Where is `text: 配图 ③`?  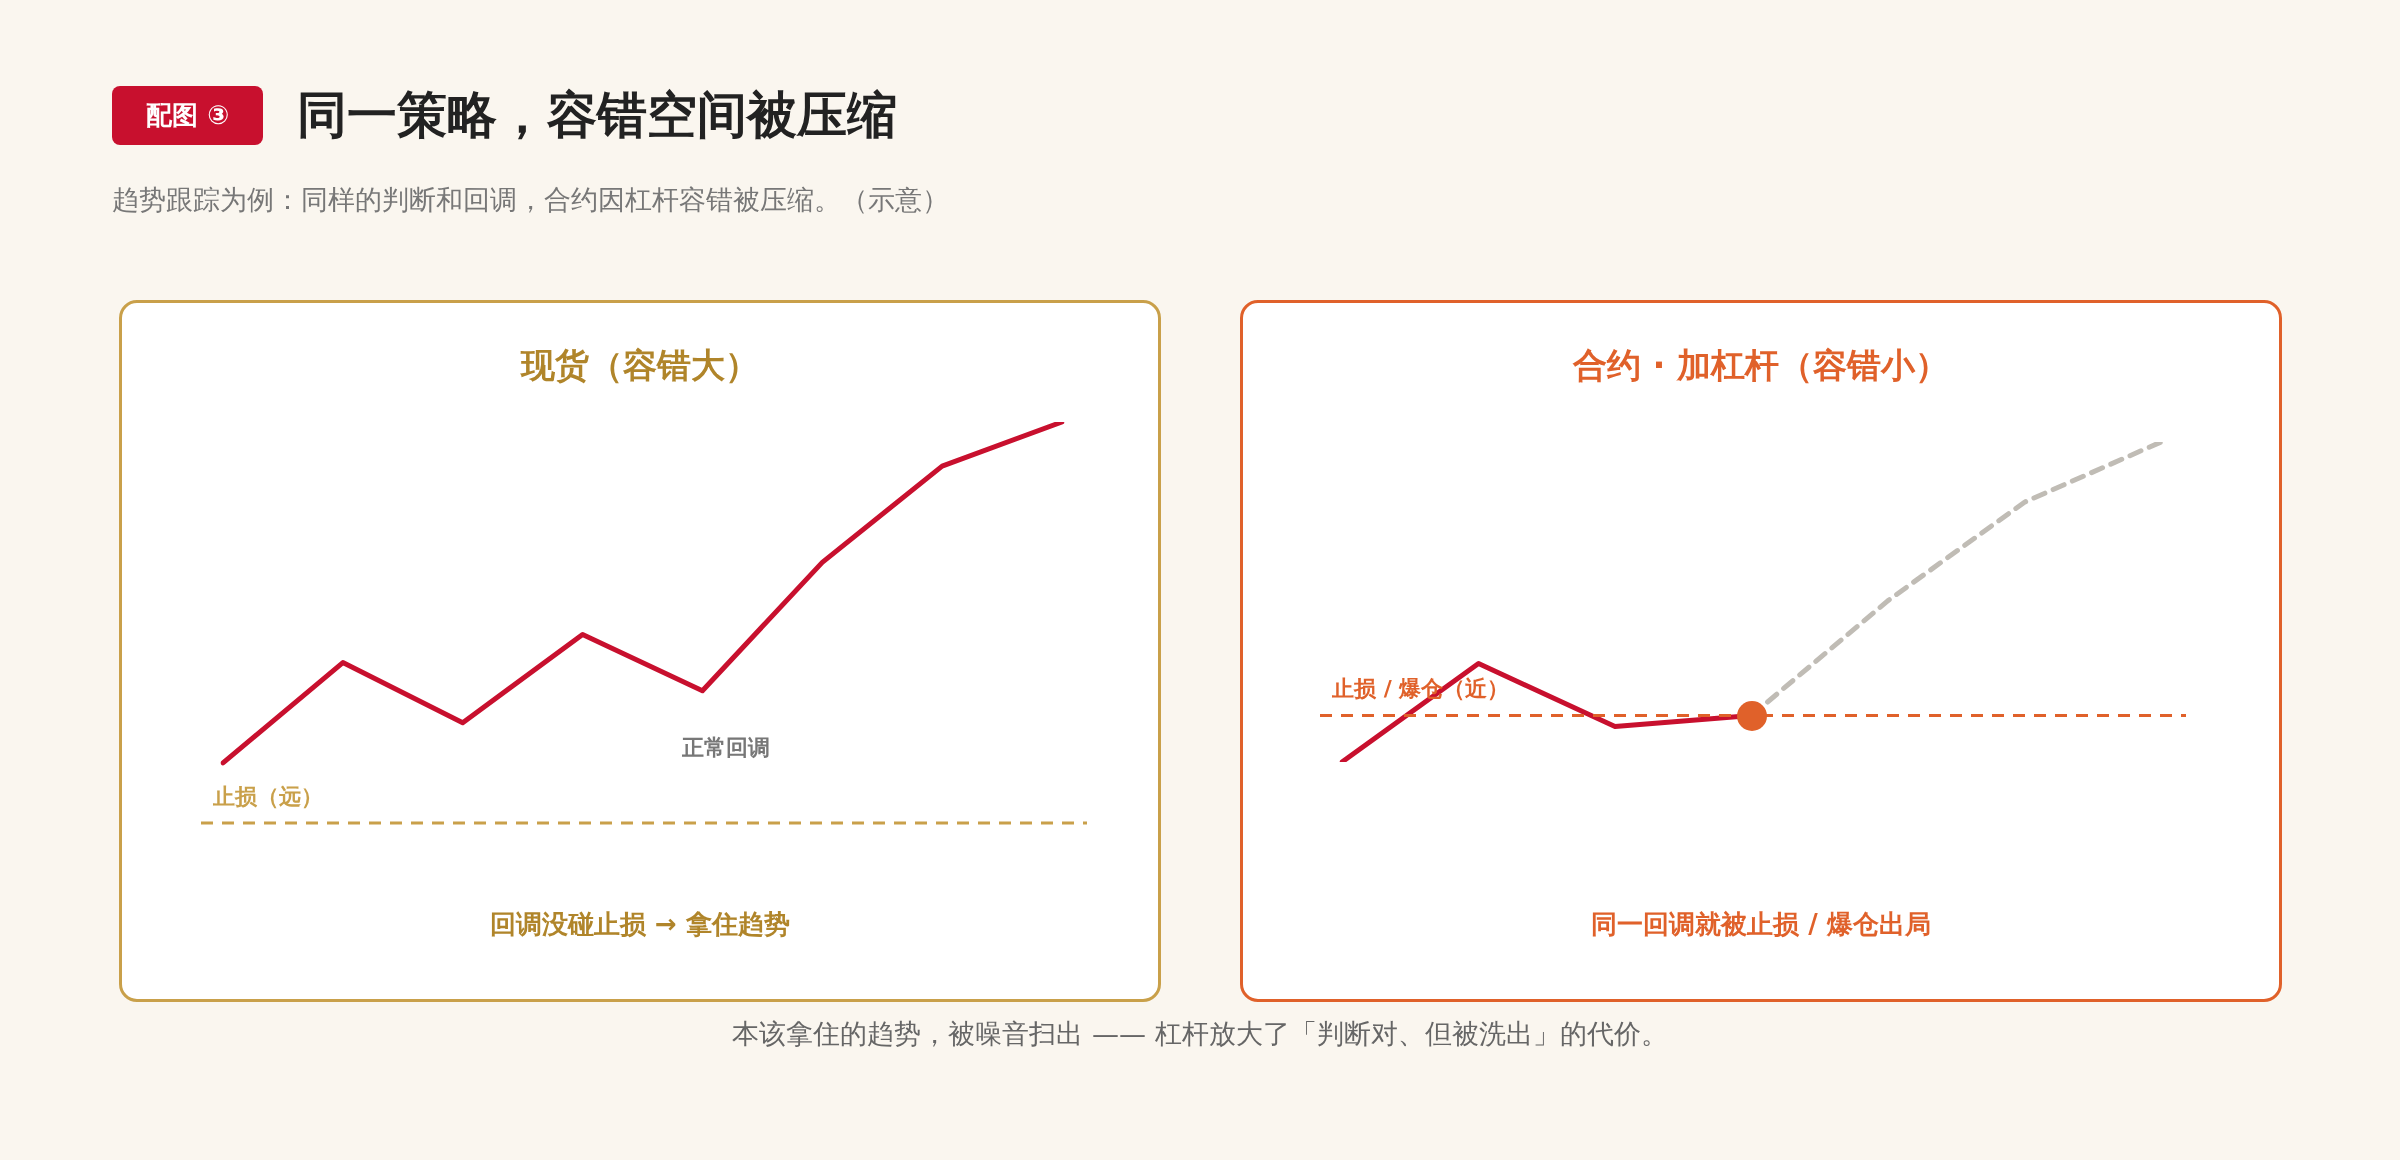 text: 配图 ③ is located at coordinates (188, 115).